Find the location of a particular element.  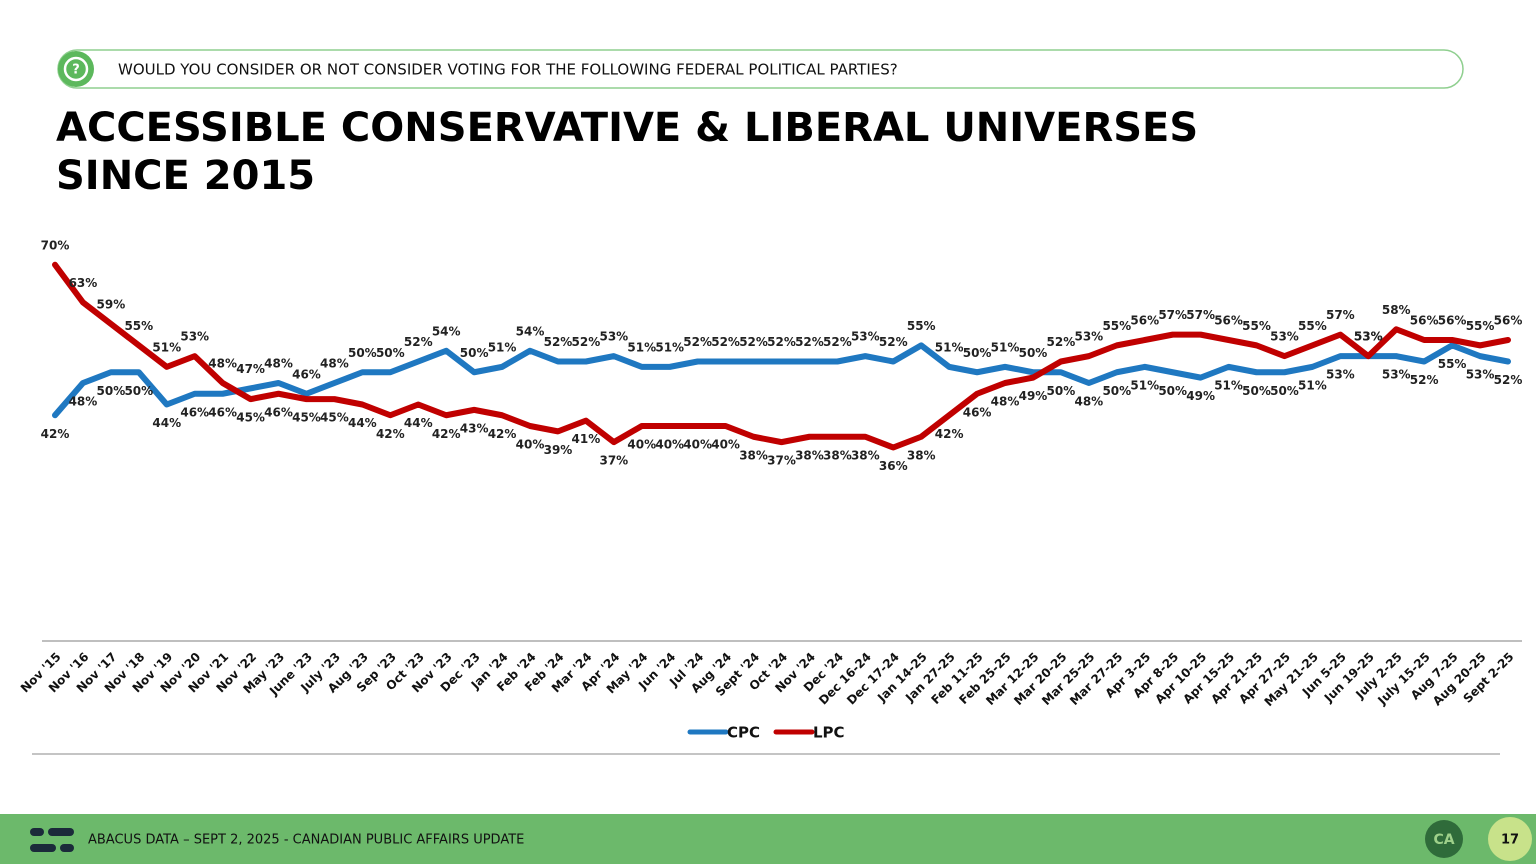

data-label: 58% is located at coordinates (1396, 310).